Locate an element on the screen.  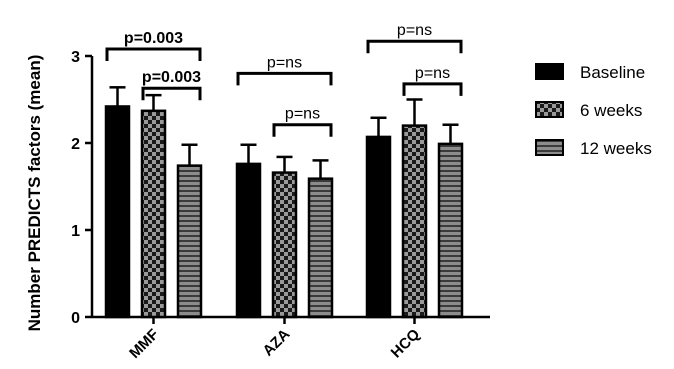
legend: Baseline 6 weeks 12 weeks is located at coordinates (593, 110).